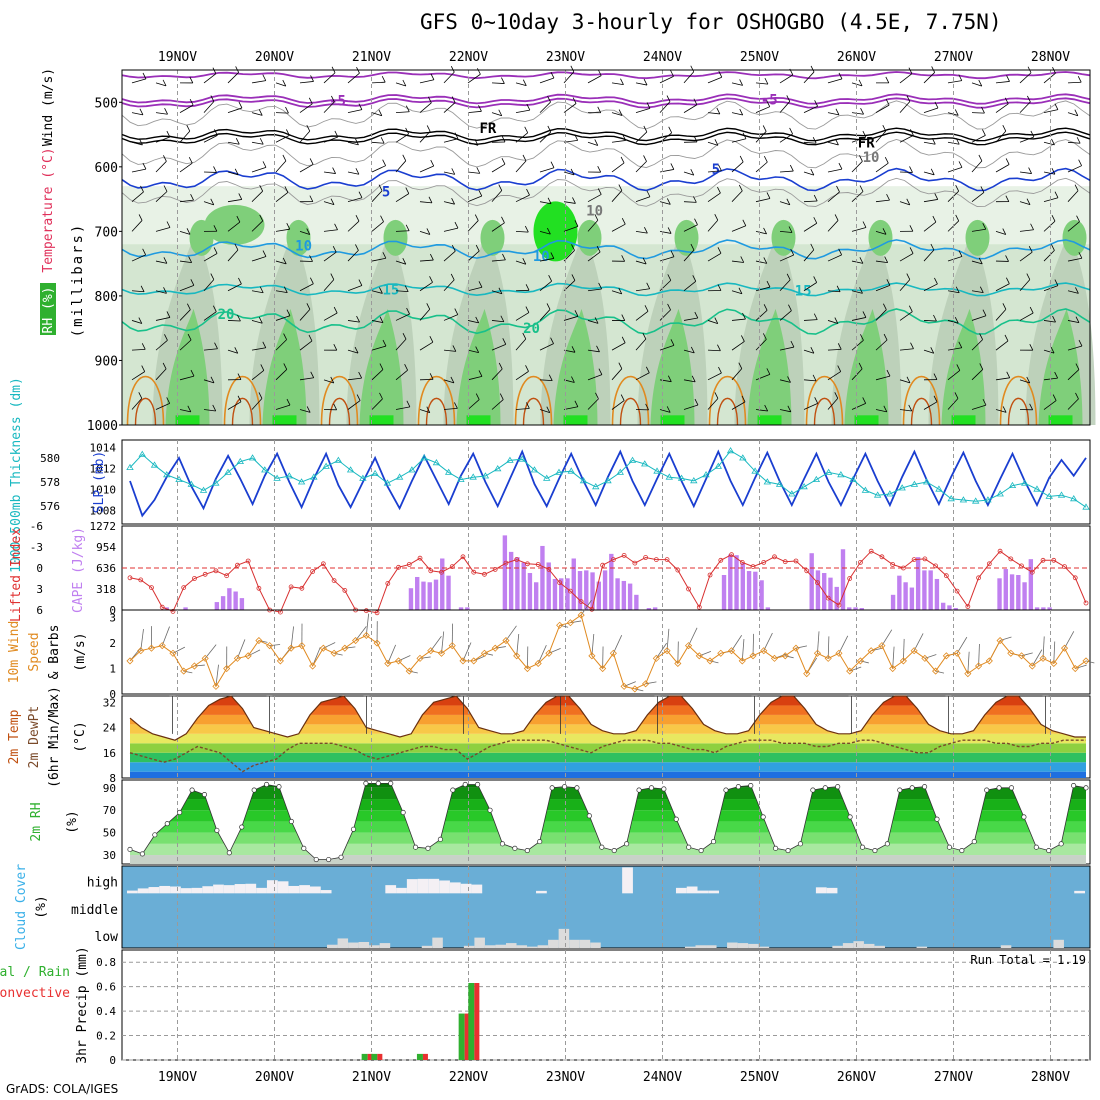 The image size is (1100, 1100). I want to click on wind-tick-label: 3, so click(112, 618).